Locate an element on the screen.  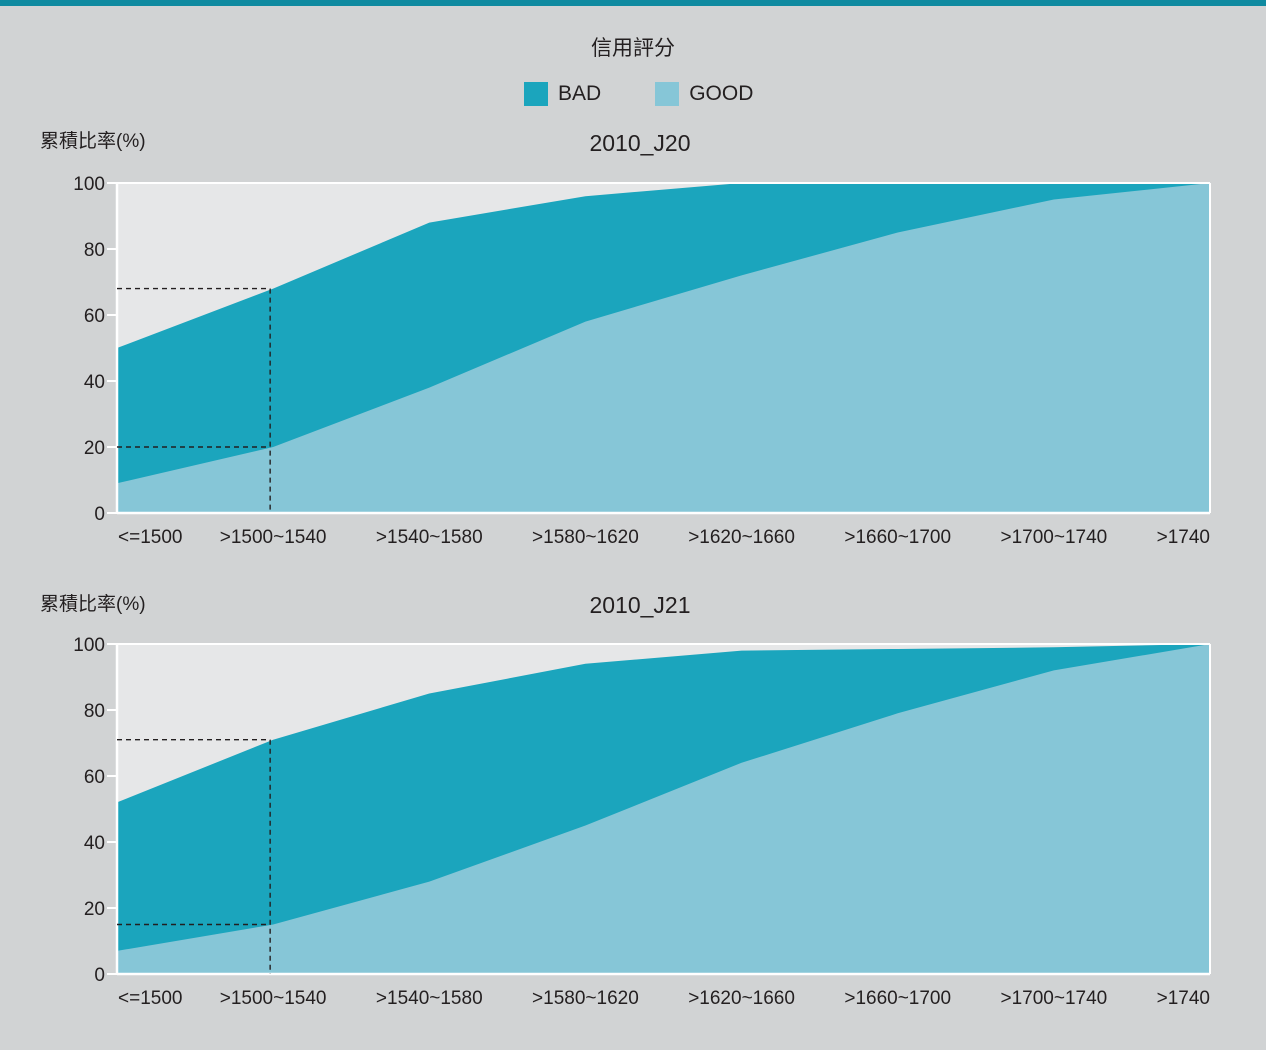
legend-swatch-good is located at coordinates (667, 94).